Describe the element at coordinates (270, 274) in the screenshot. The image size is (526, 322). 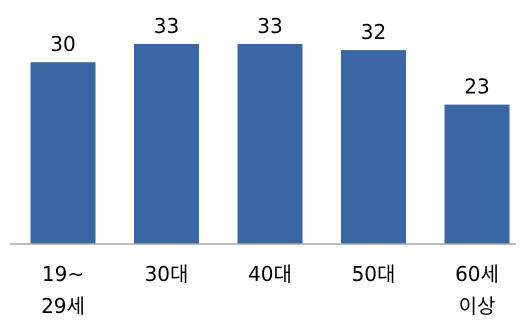
I see `tick-label-2-line-0: 40대` at that location.